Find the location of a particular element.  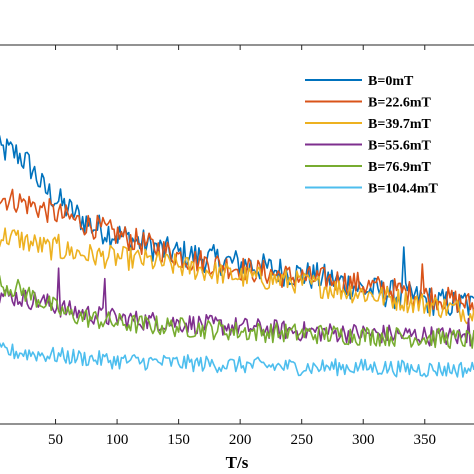

legend-label-4: B=55.6mT is located at coordinates (399, 146).